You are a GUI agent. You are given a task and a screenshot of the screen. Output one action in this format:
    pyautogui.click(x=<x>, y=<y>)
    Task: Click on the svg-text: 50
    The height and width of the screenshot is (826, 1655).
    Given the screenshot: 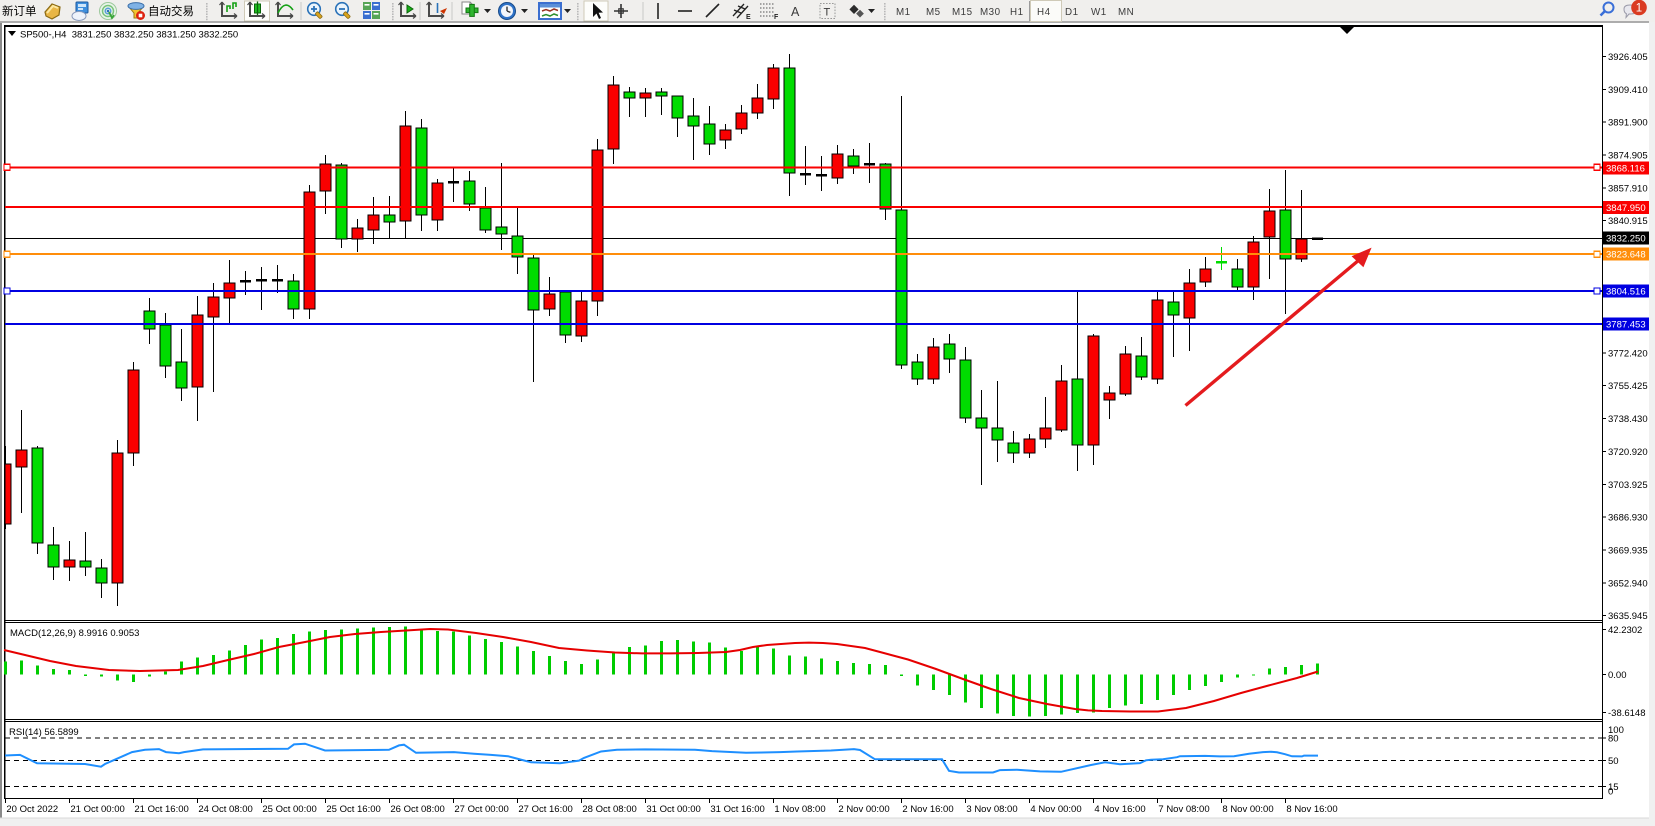 What is the action you would take?
    pyautogui.click(x=1613, y=761)
    